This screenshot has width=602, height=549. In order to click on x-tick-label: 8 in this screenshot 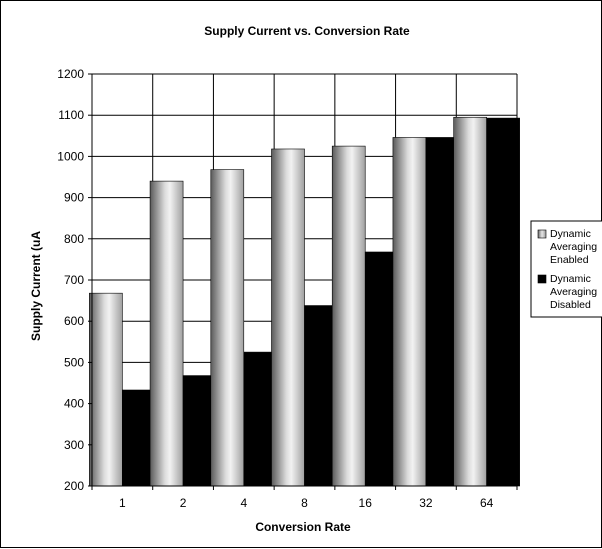, I will do `click(304, 503)`.